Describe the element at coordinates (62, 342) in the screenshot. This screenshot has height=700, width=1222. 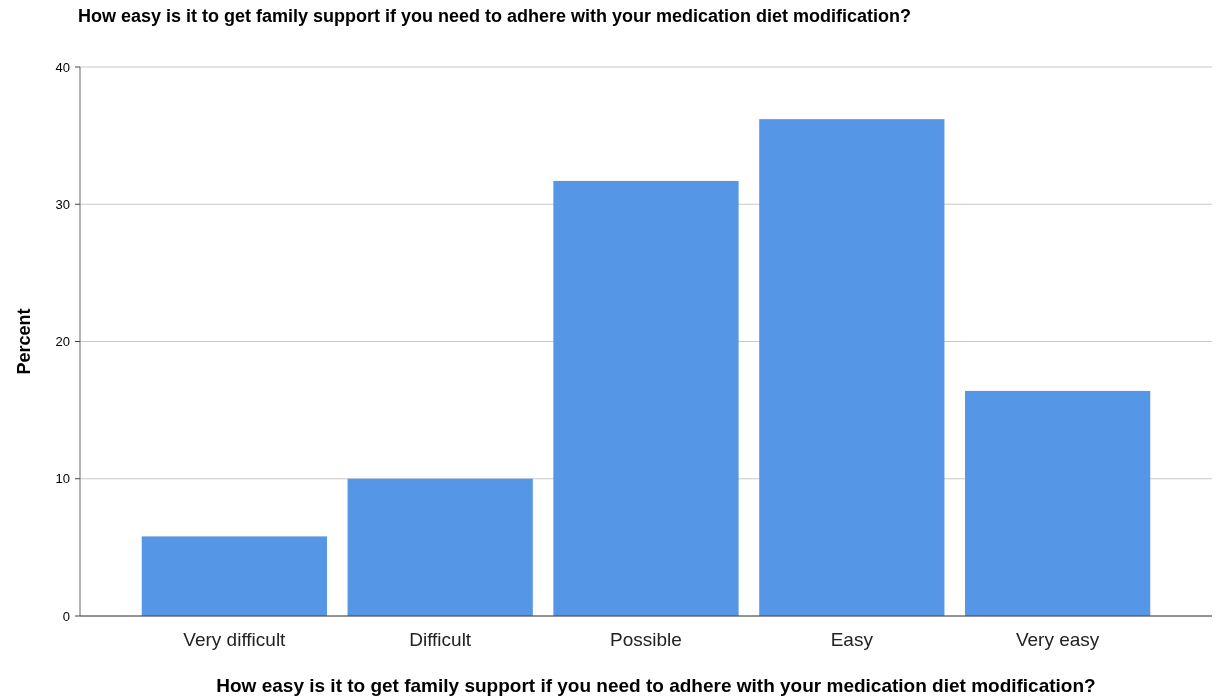
I see `y-tick-label: 20` at that location.